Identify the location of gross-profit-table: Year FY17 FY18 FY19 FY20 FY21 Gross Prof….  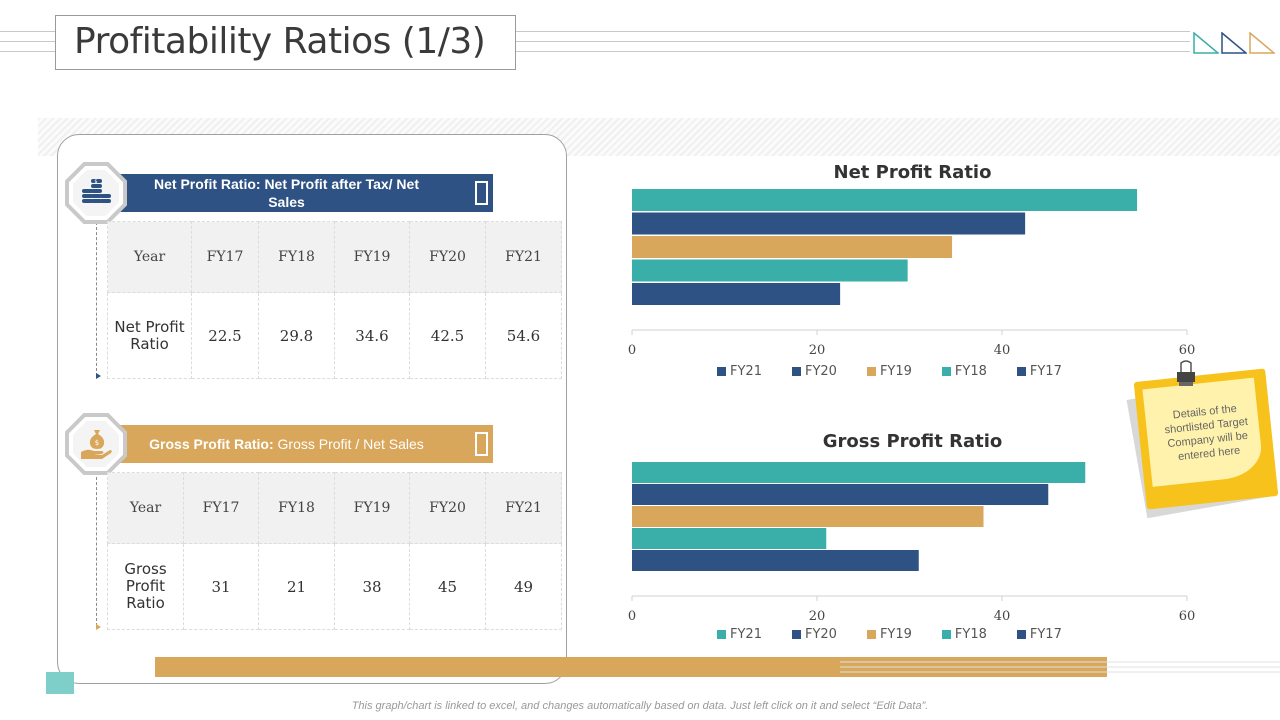
(334, 551).